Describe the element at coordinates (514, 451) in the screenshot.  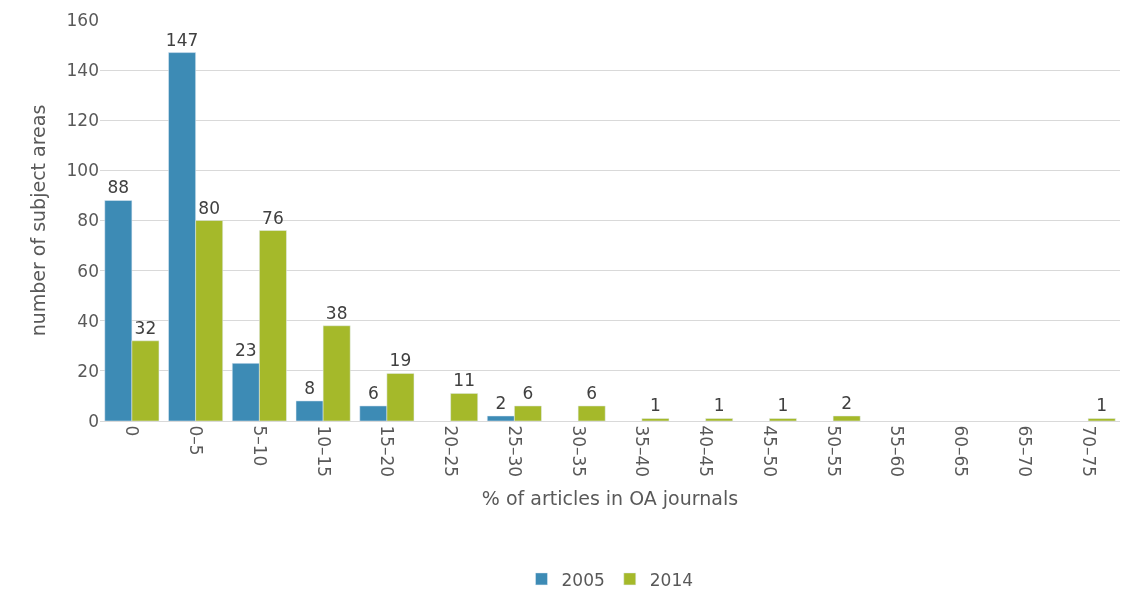
I see `x-tick-label: 25–30` at that location.